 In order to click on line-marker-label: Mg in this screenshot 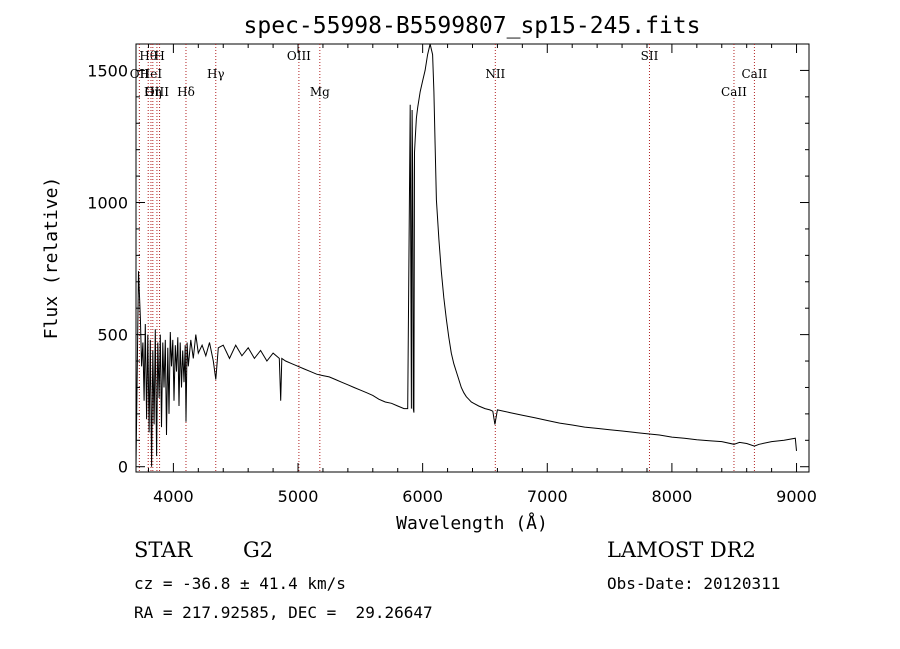, I will do `click(320, 92)`.